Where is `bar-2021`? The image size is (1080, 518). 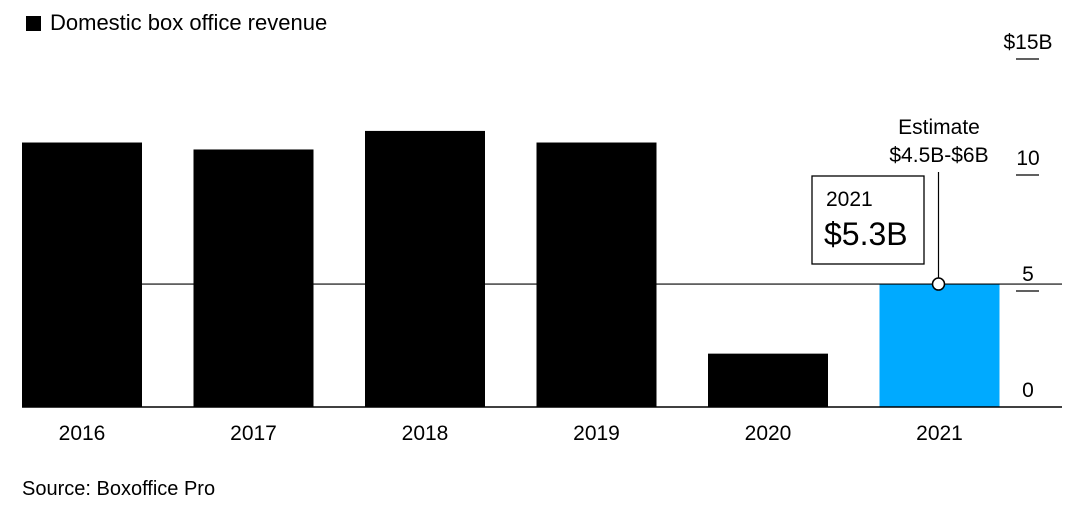
bar-2021 is located at coordinates (939, 345).